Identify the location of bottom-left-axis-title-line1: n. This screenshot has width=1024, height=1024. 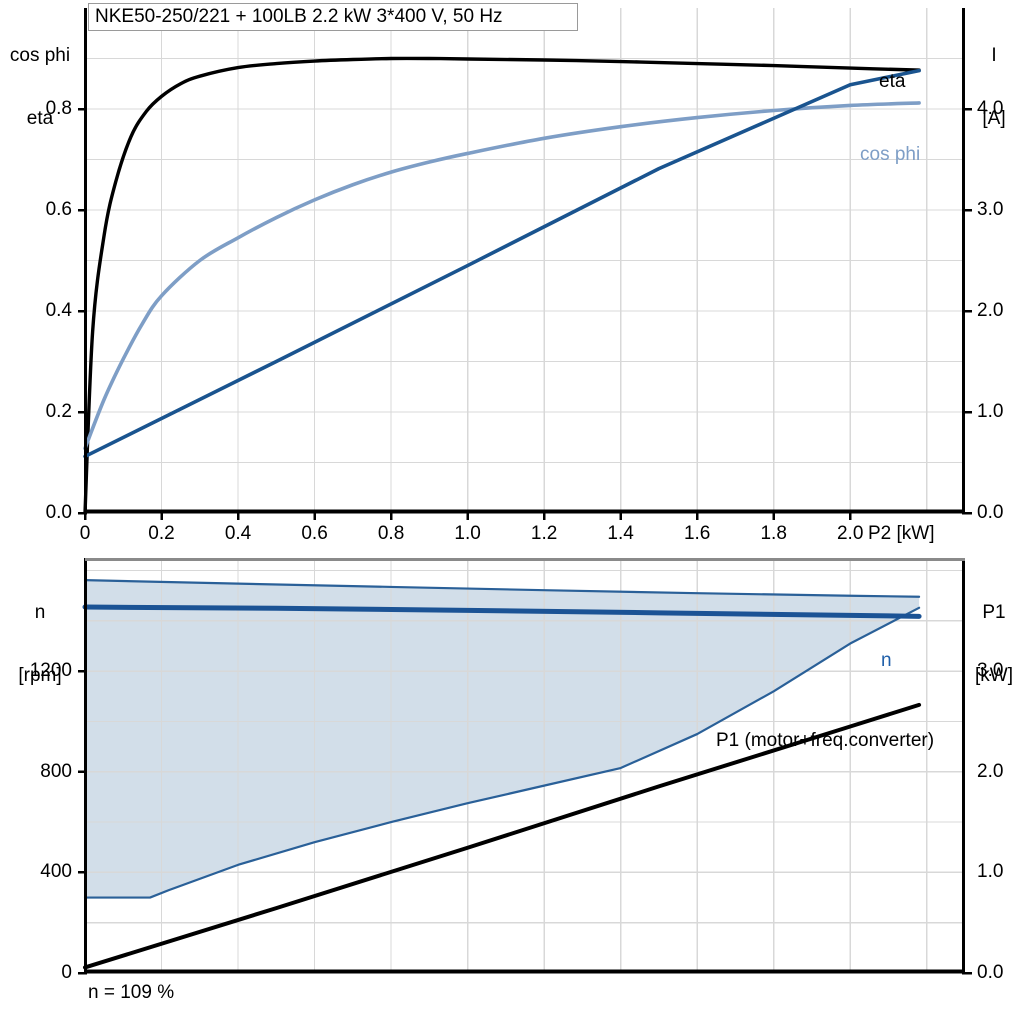
(40, 612).